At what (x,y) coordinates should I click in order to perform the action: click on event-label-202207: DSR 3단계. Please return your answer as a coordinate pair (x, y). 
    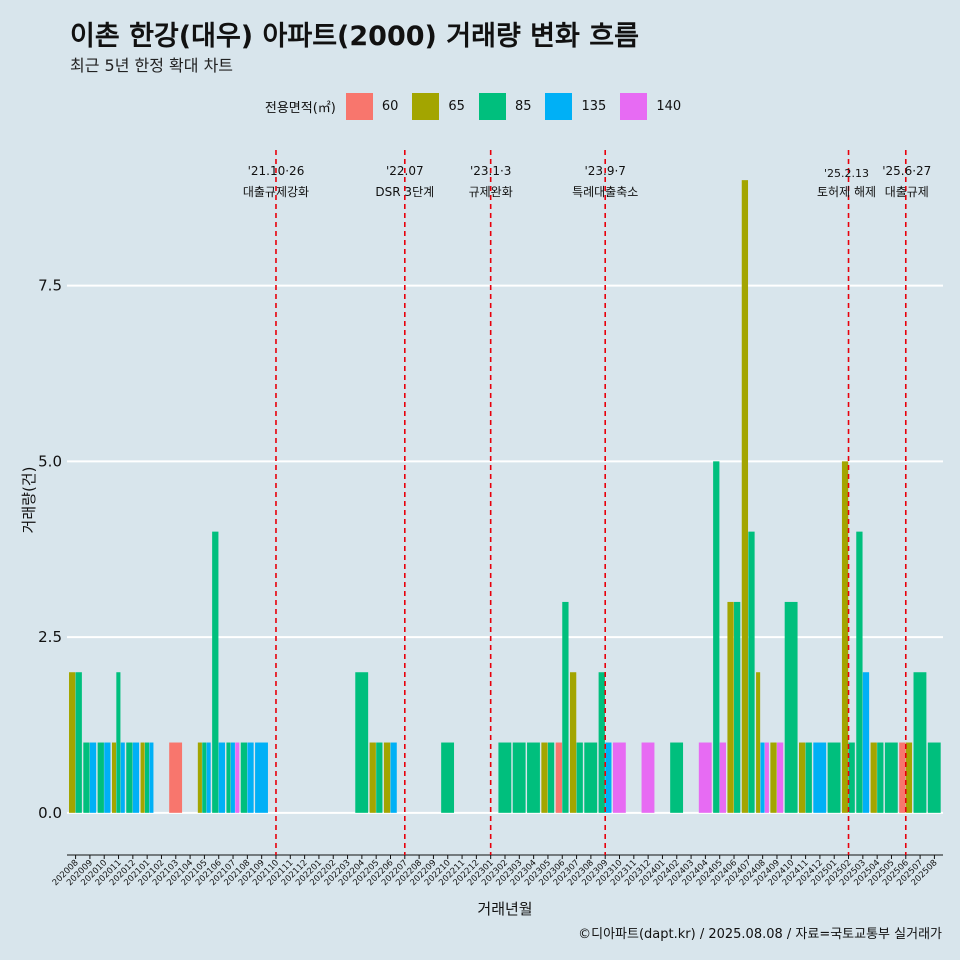
    Looking at the image, I should click on (404, 192).